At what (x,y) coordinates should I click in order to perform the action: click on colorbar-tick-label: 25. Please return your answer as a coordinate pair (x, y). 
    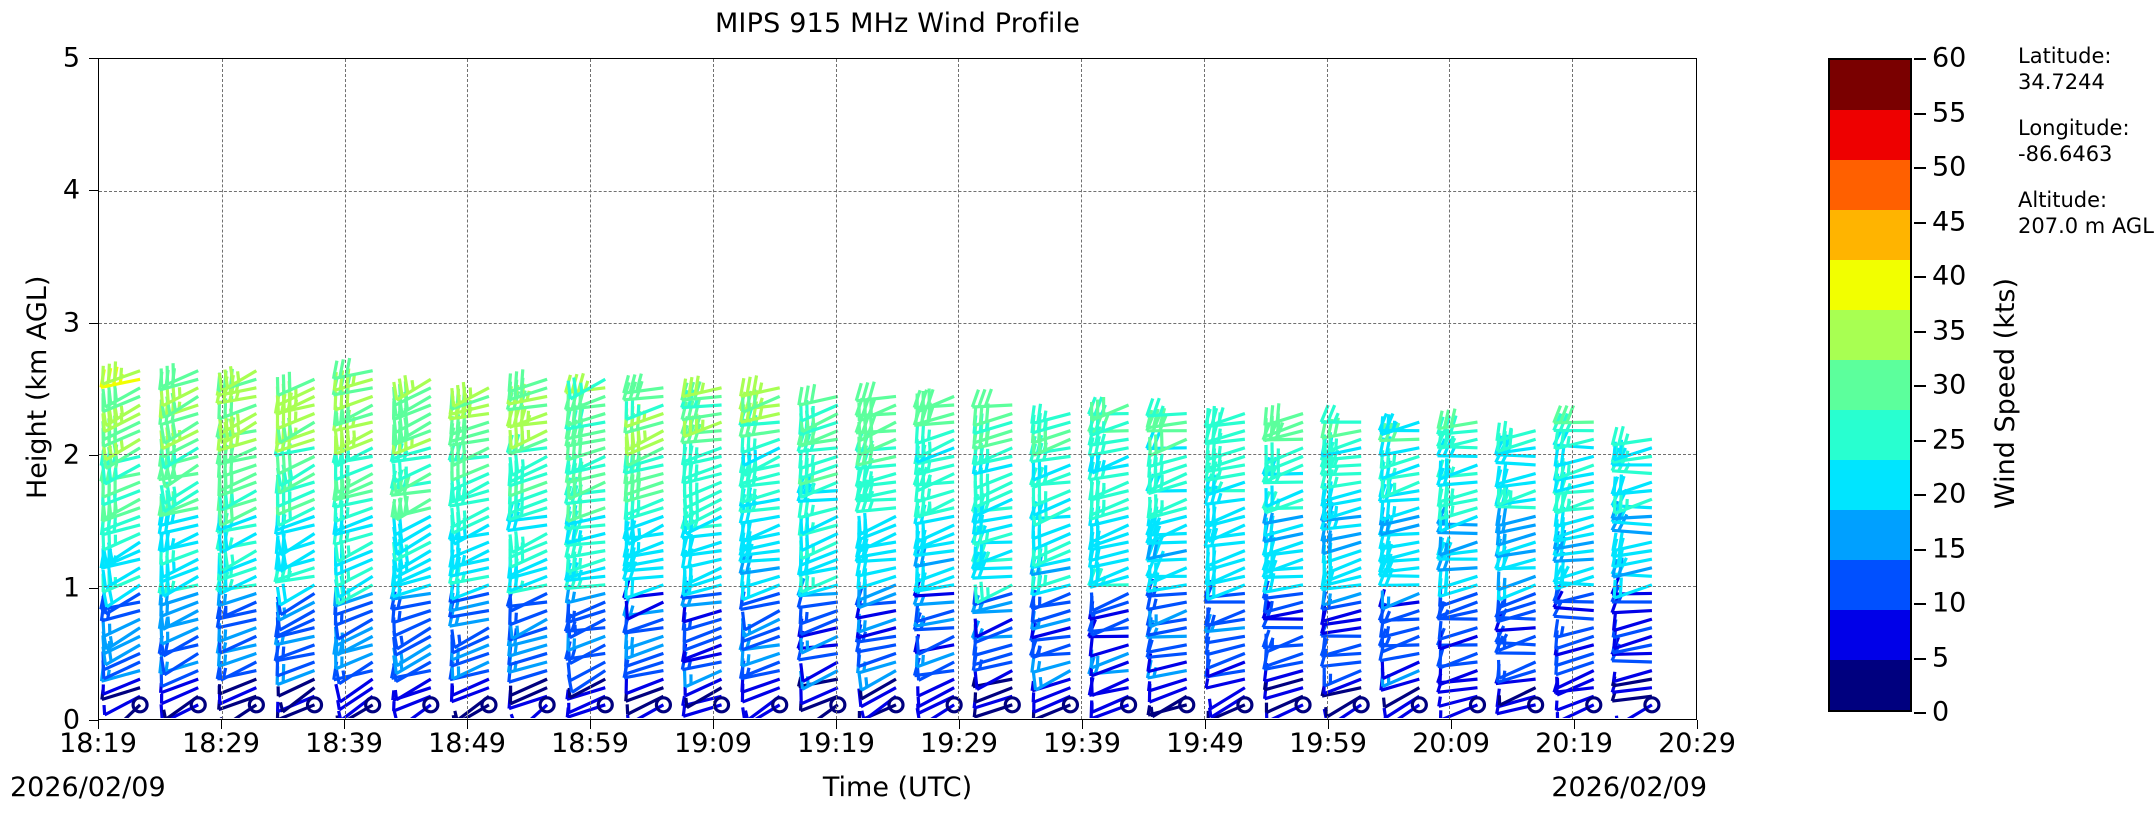
    Looking at the image, I should click on (1949, 439).